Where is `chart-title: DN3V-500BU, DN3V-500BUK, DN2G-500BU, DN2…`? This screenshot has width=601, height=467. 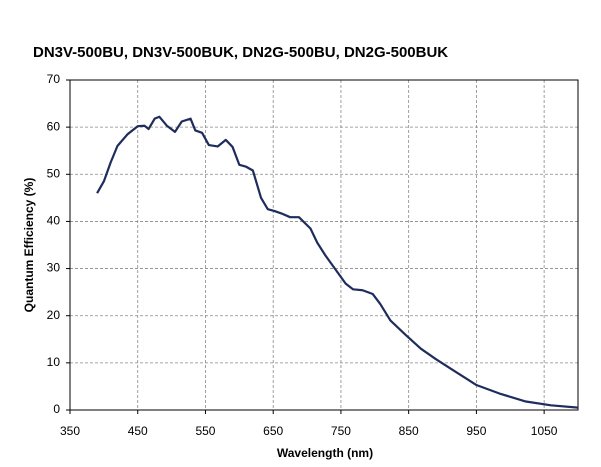 chart-title: DN3V-500BU, DN3V-500BUK, DN2G-500BU, DN2… is located at coordinates (240, 52).